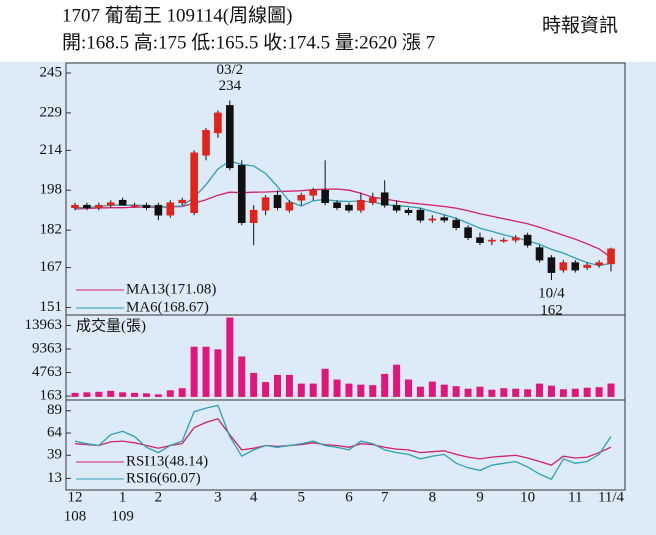 This screenshot has height=535, width=656. I want to click on x-tick-label: 108, so click(75, 516).